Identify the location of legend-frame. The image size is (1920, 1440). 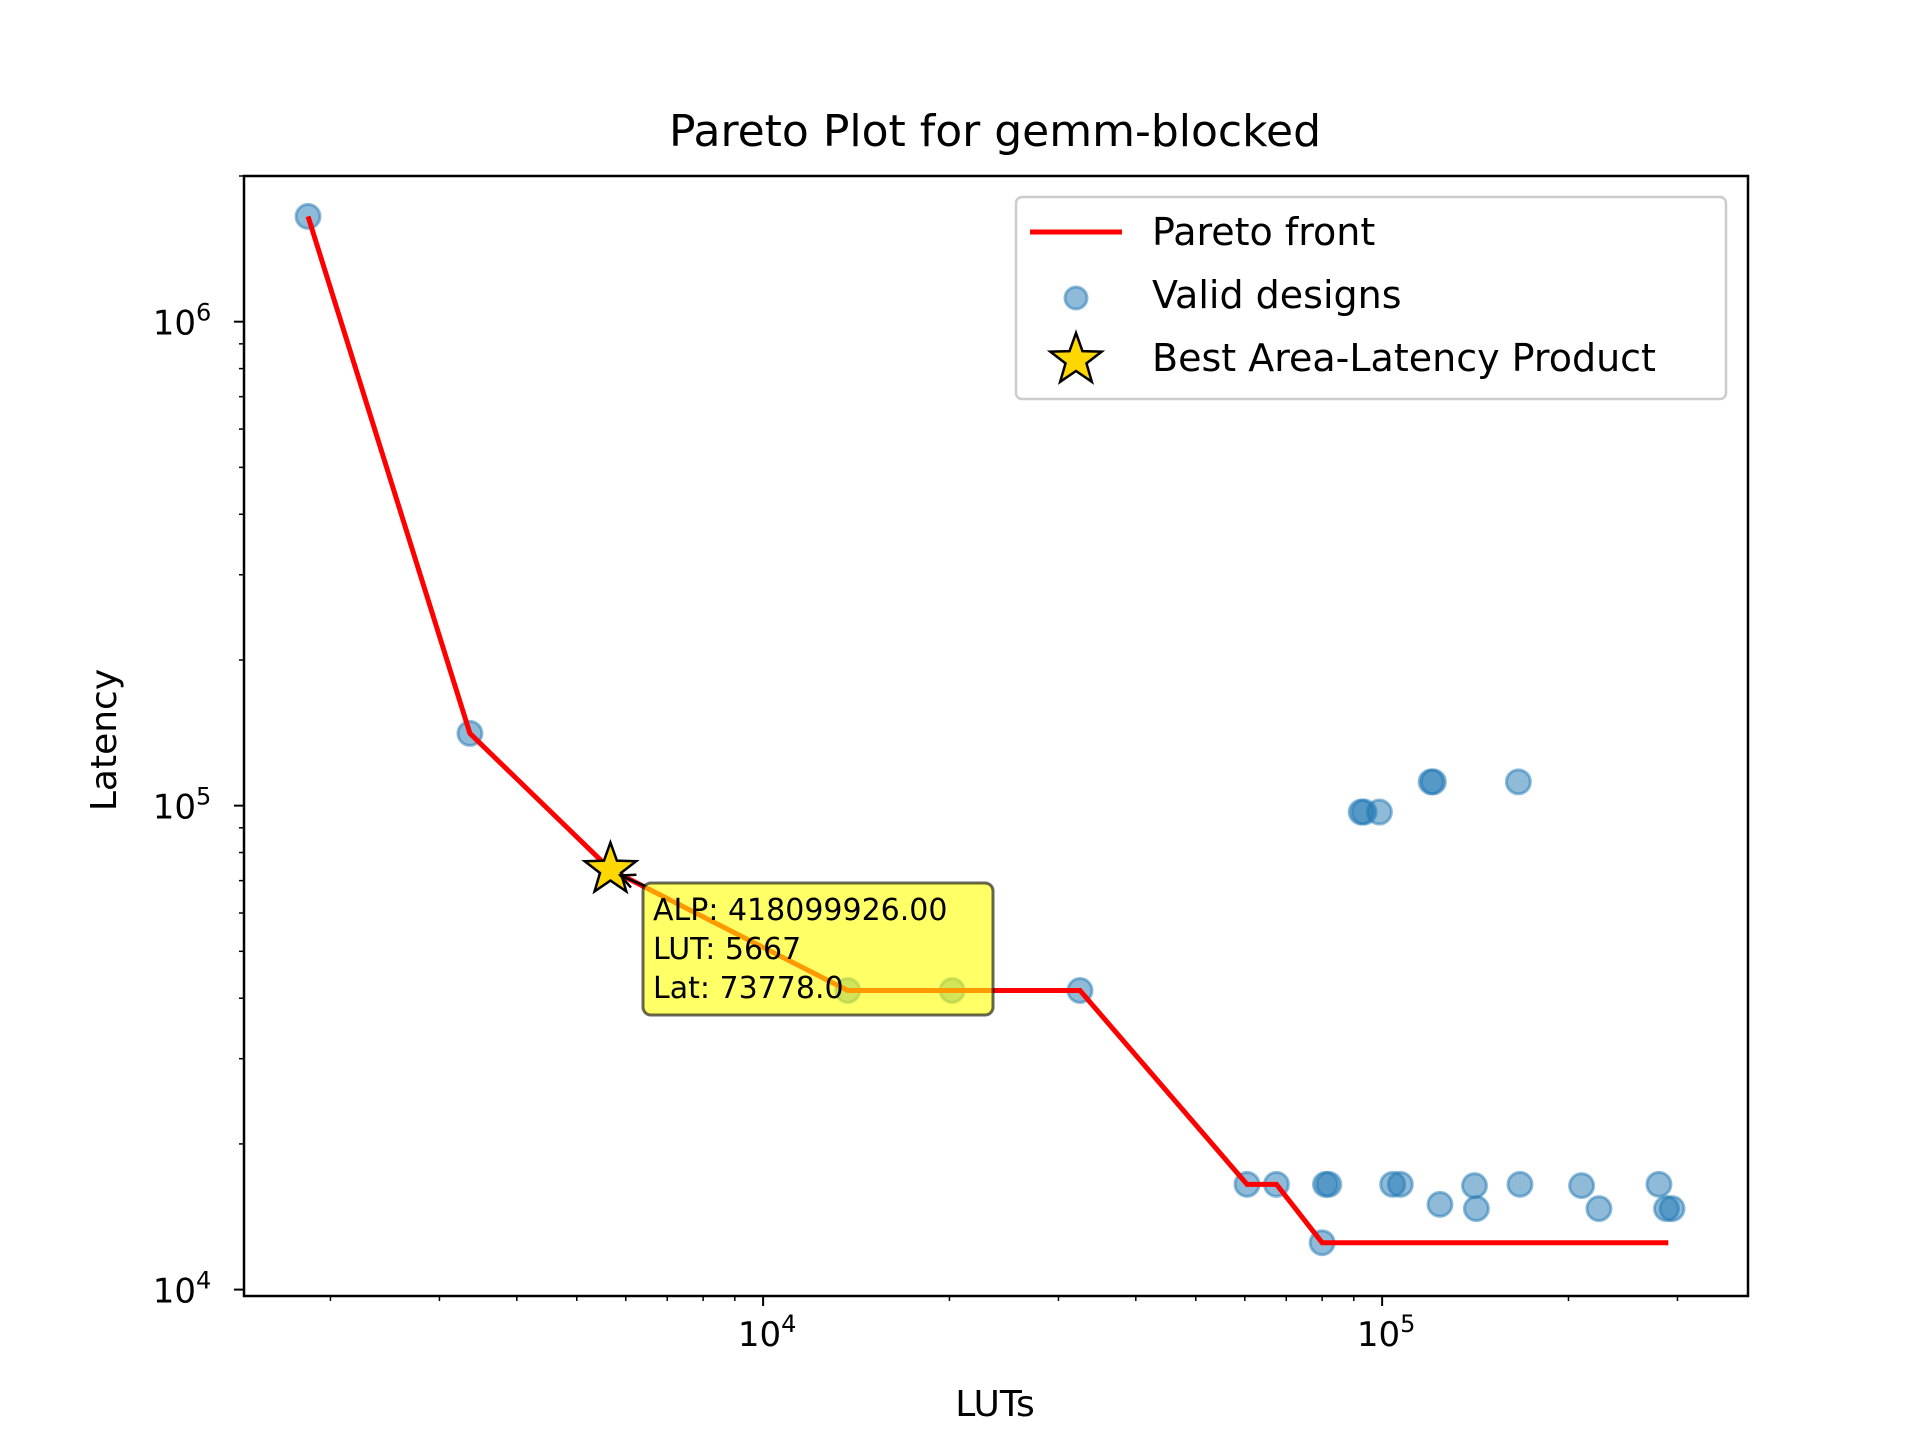
(1371, 298).